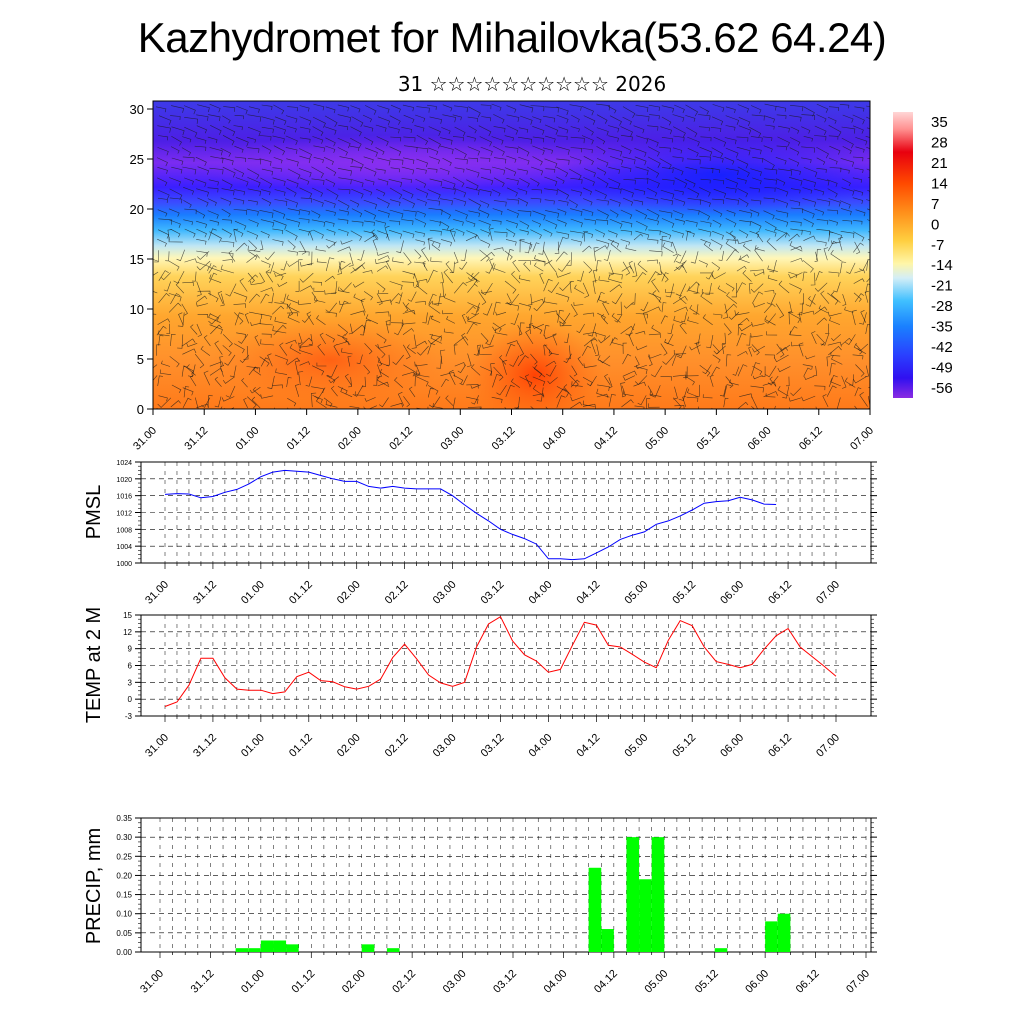 This screenshot has width=1024, height=1024. What do you see at coordinates (127, 615) in the screenshot?
I see `y-tick-label: 15` at bounding box center [127, 615].